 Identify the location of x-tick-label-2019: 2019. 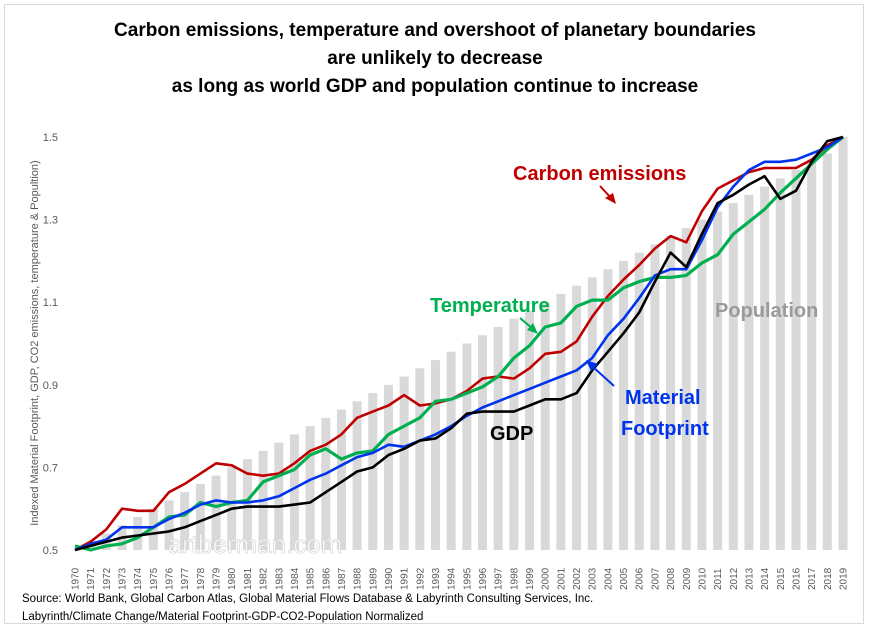
(844, 578).